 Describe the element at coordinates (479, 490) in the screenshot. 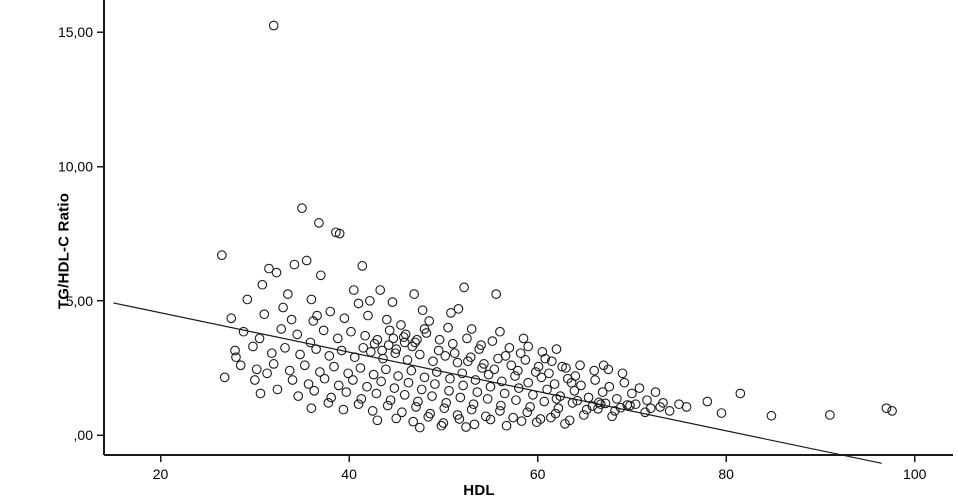

I see `x-axis-title: HDL` at that location.